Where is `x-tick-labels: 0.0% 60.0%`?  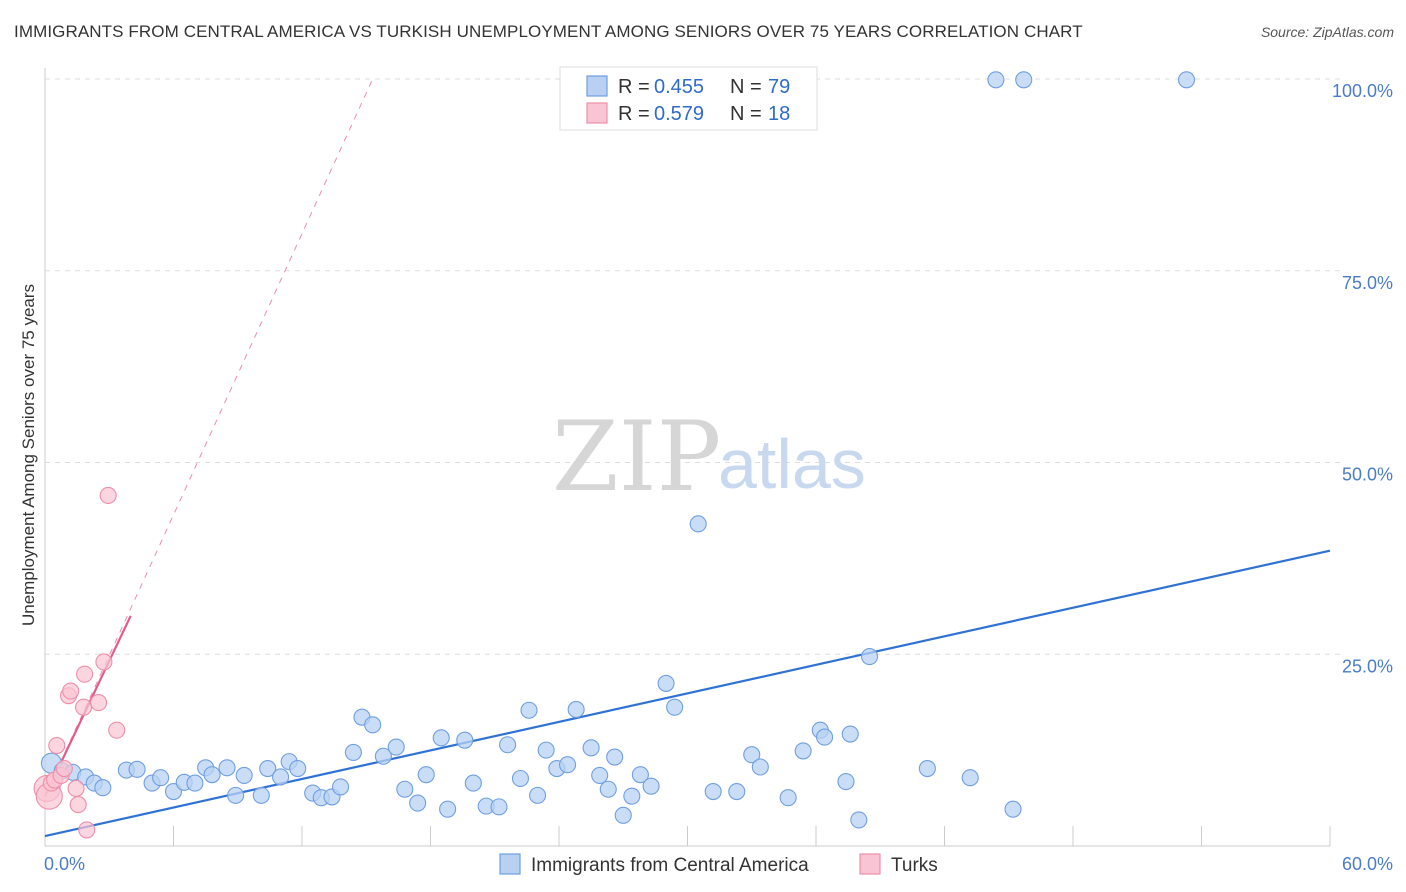 x-tick-labels: 0.0% 60.0% is located at coordinates (718, 864).